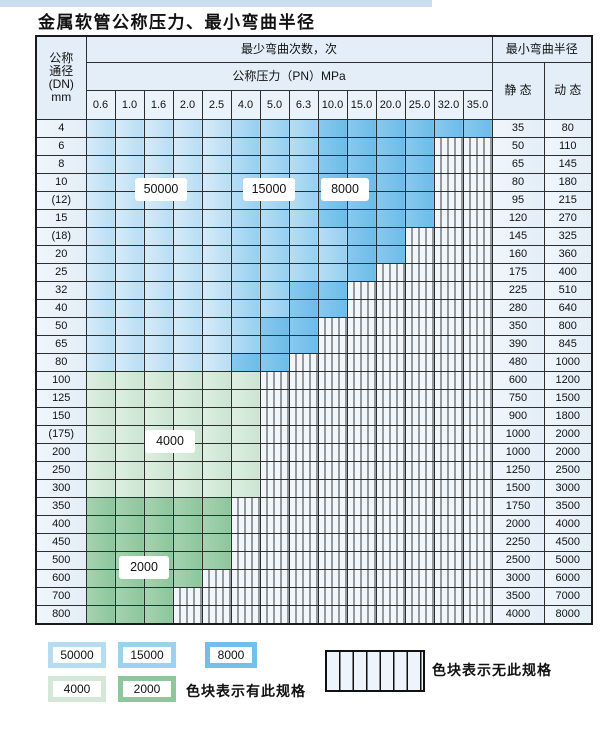  Describe the element at coordinates (187, 105) in the screenshot. I see `pressure-col-2.0: 2.0` at that location.